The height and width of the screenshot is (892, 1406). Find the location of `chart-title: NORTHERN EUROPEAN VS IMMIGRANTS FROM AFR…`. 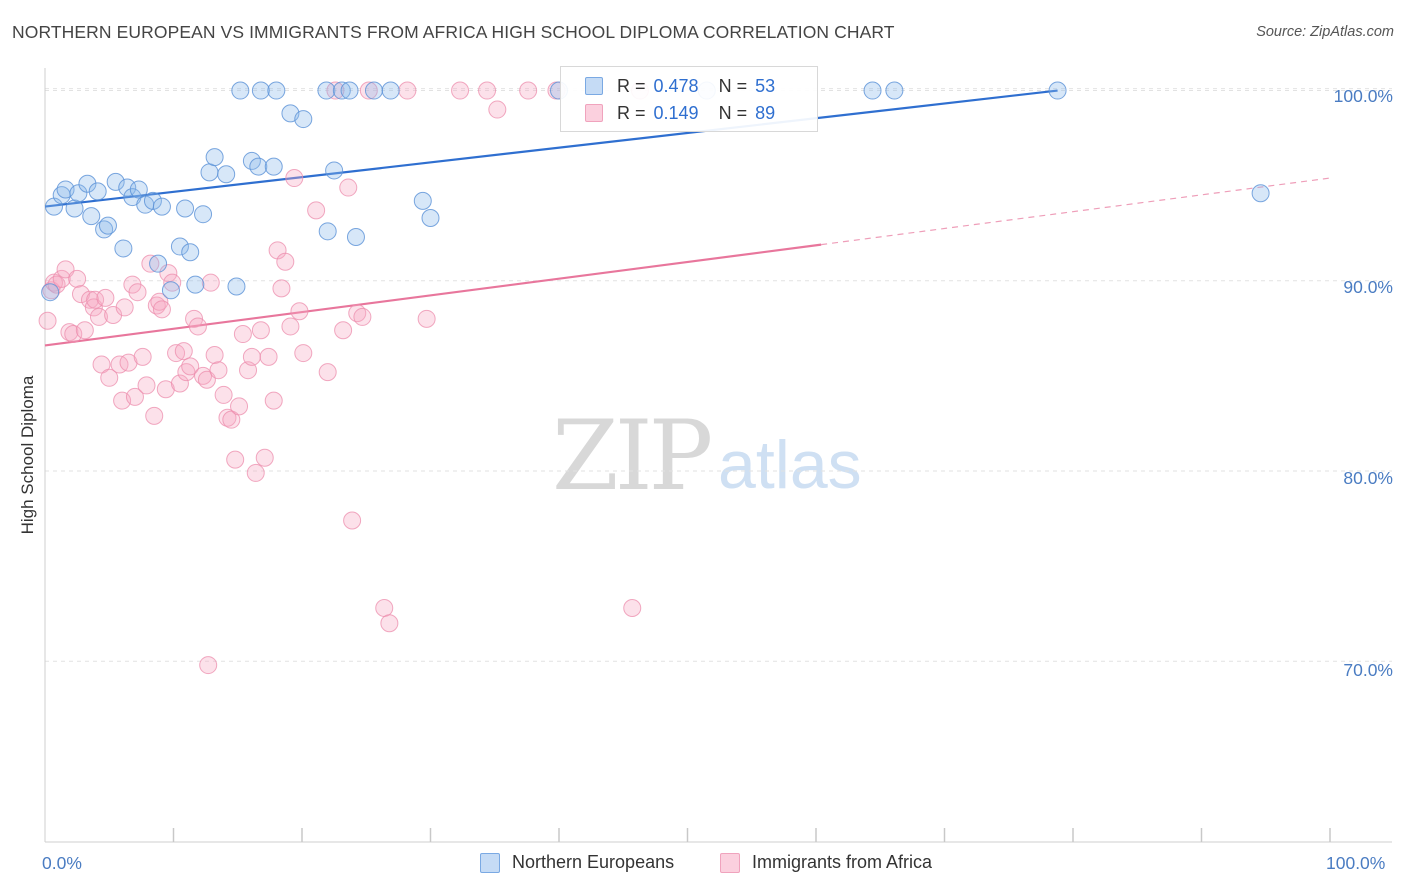

chart-title: NORTHERN EUROPEAN VS IMMIGRANTS FROM AFR… is located at coordinates (453, 32).